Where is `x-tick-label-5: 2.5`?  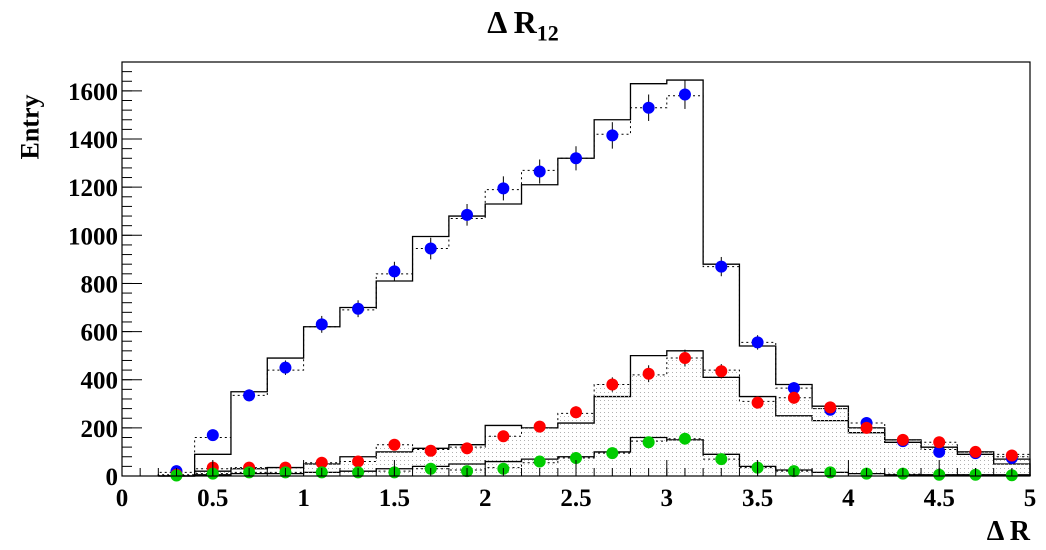 x-tick-label-5: 2.5 is located at coordinates (575, 498).